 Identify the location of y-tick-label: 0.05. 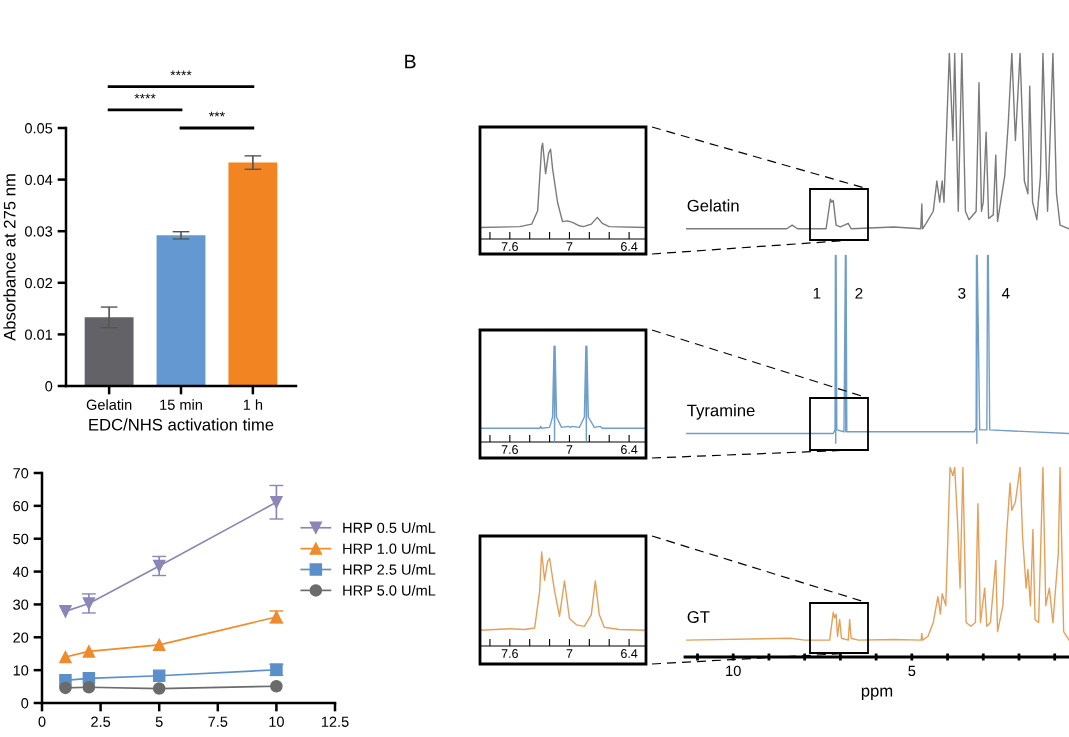
(38, 128).